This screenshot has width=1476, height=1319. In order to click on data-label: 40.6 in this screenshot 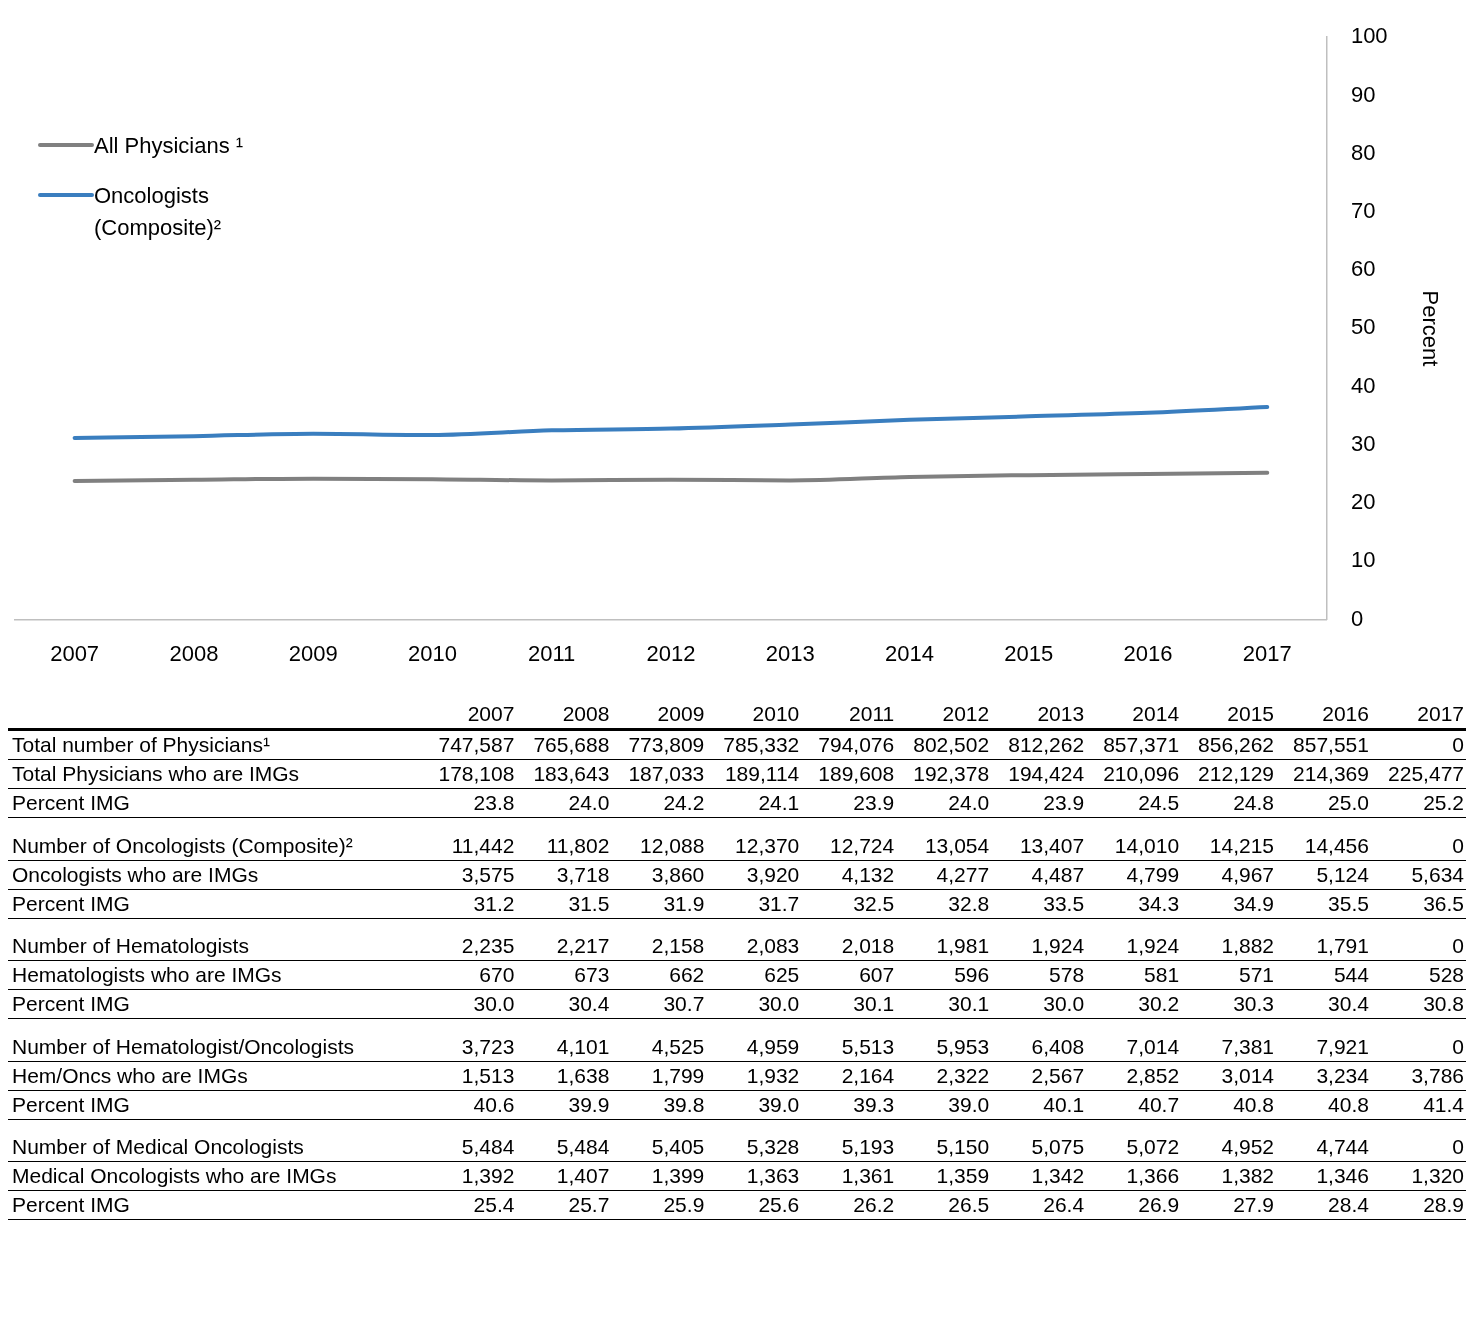, I will do `click(469, 1104)`.